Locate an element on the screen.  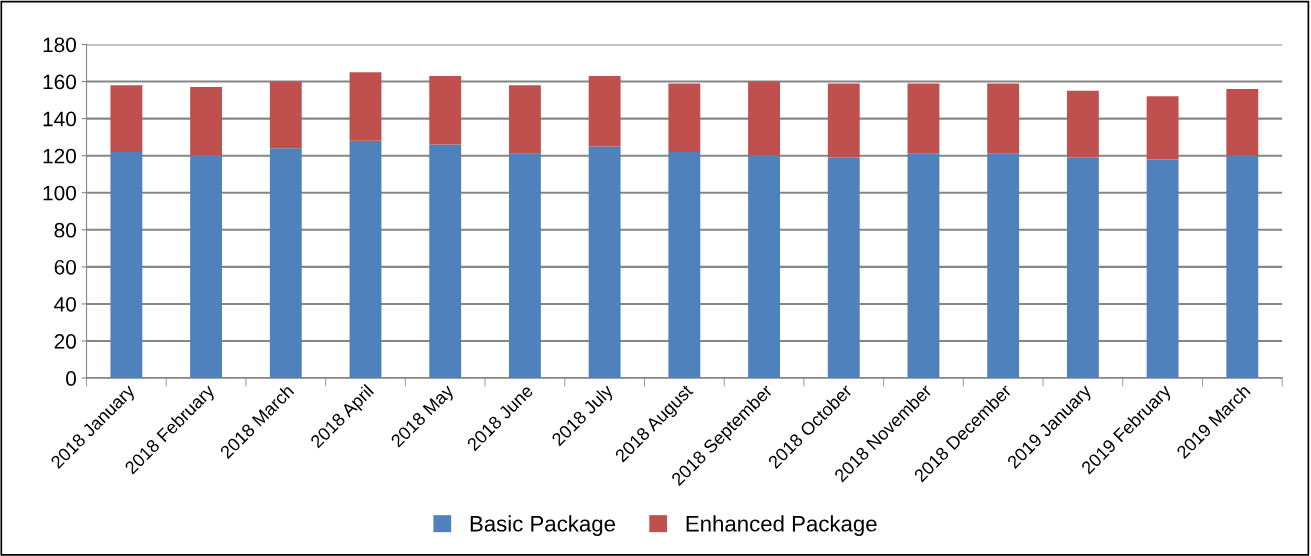
legend-label: Enhanced Package is located at coordinates (781, 525).